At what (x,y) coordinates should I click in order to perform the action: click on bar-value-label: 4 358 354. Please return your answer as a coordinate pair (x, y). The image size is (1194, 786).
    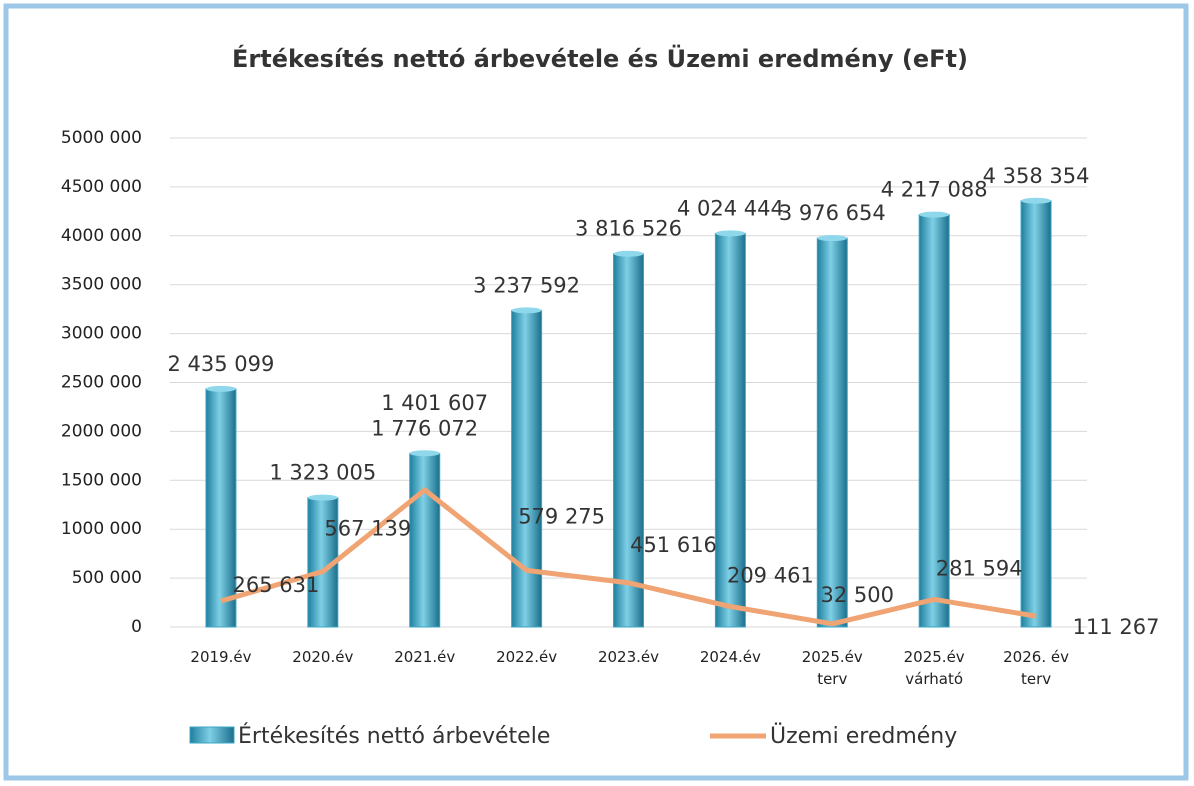
    Looking at the image, I should click on (1036, 176).